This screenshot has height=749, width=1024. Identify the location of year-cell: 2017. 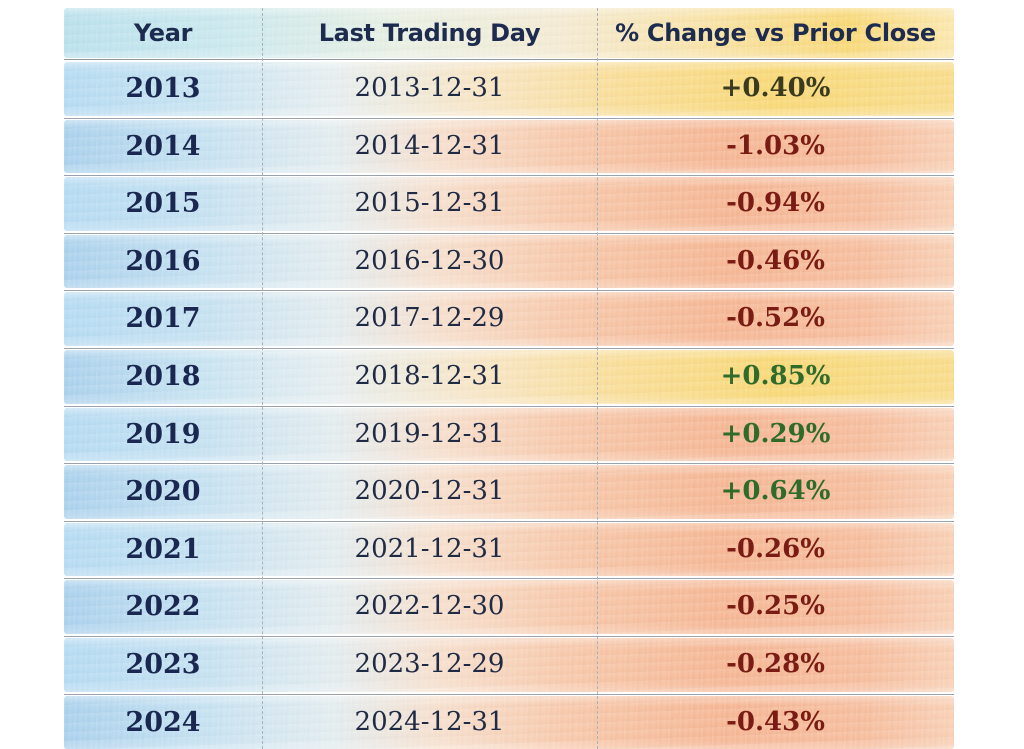
(163, 319).